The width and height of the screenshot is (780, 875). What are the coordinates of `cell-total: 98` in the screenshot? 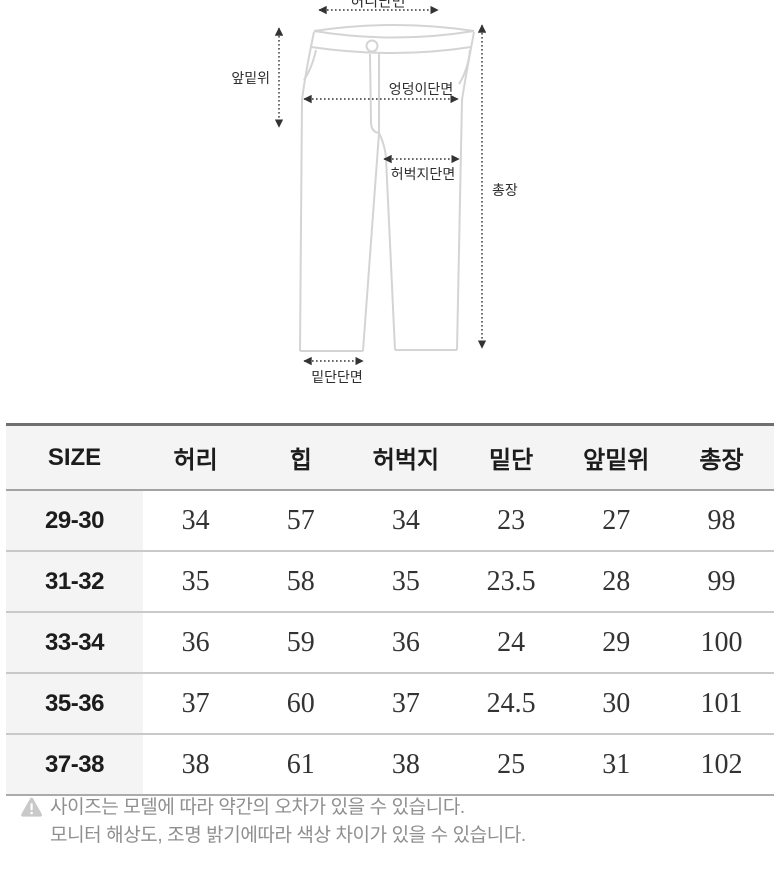 It's located at (721, 520).